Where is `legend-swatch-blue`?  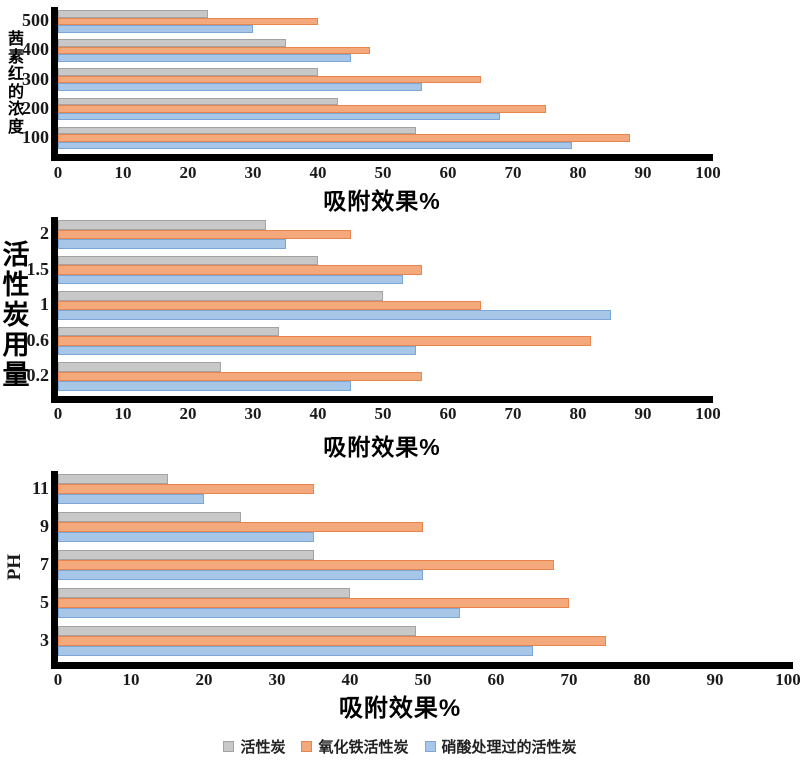 legend-swatch-blue is located at coordinates (430, 746).